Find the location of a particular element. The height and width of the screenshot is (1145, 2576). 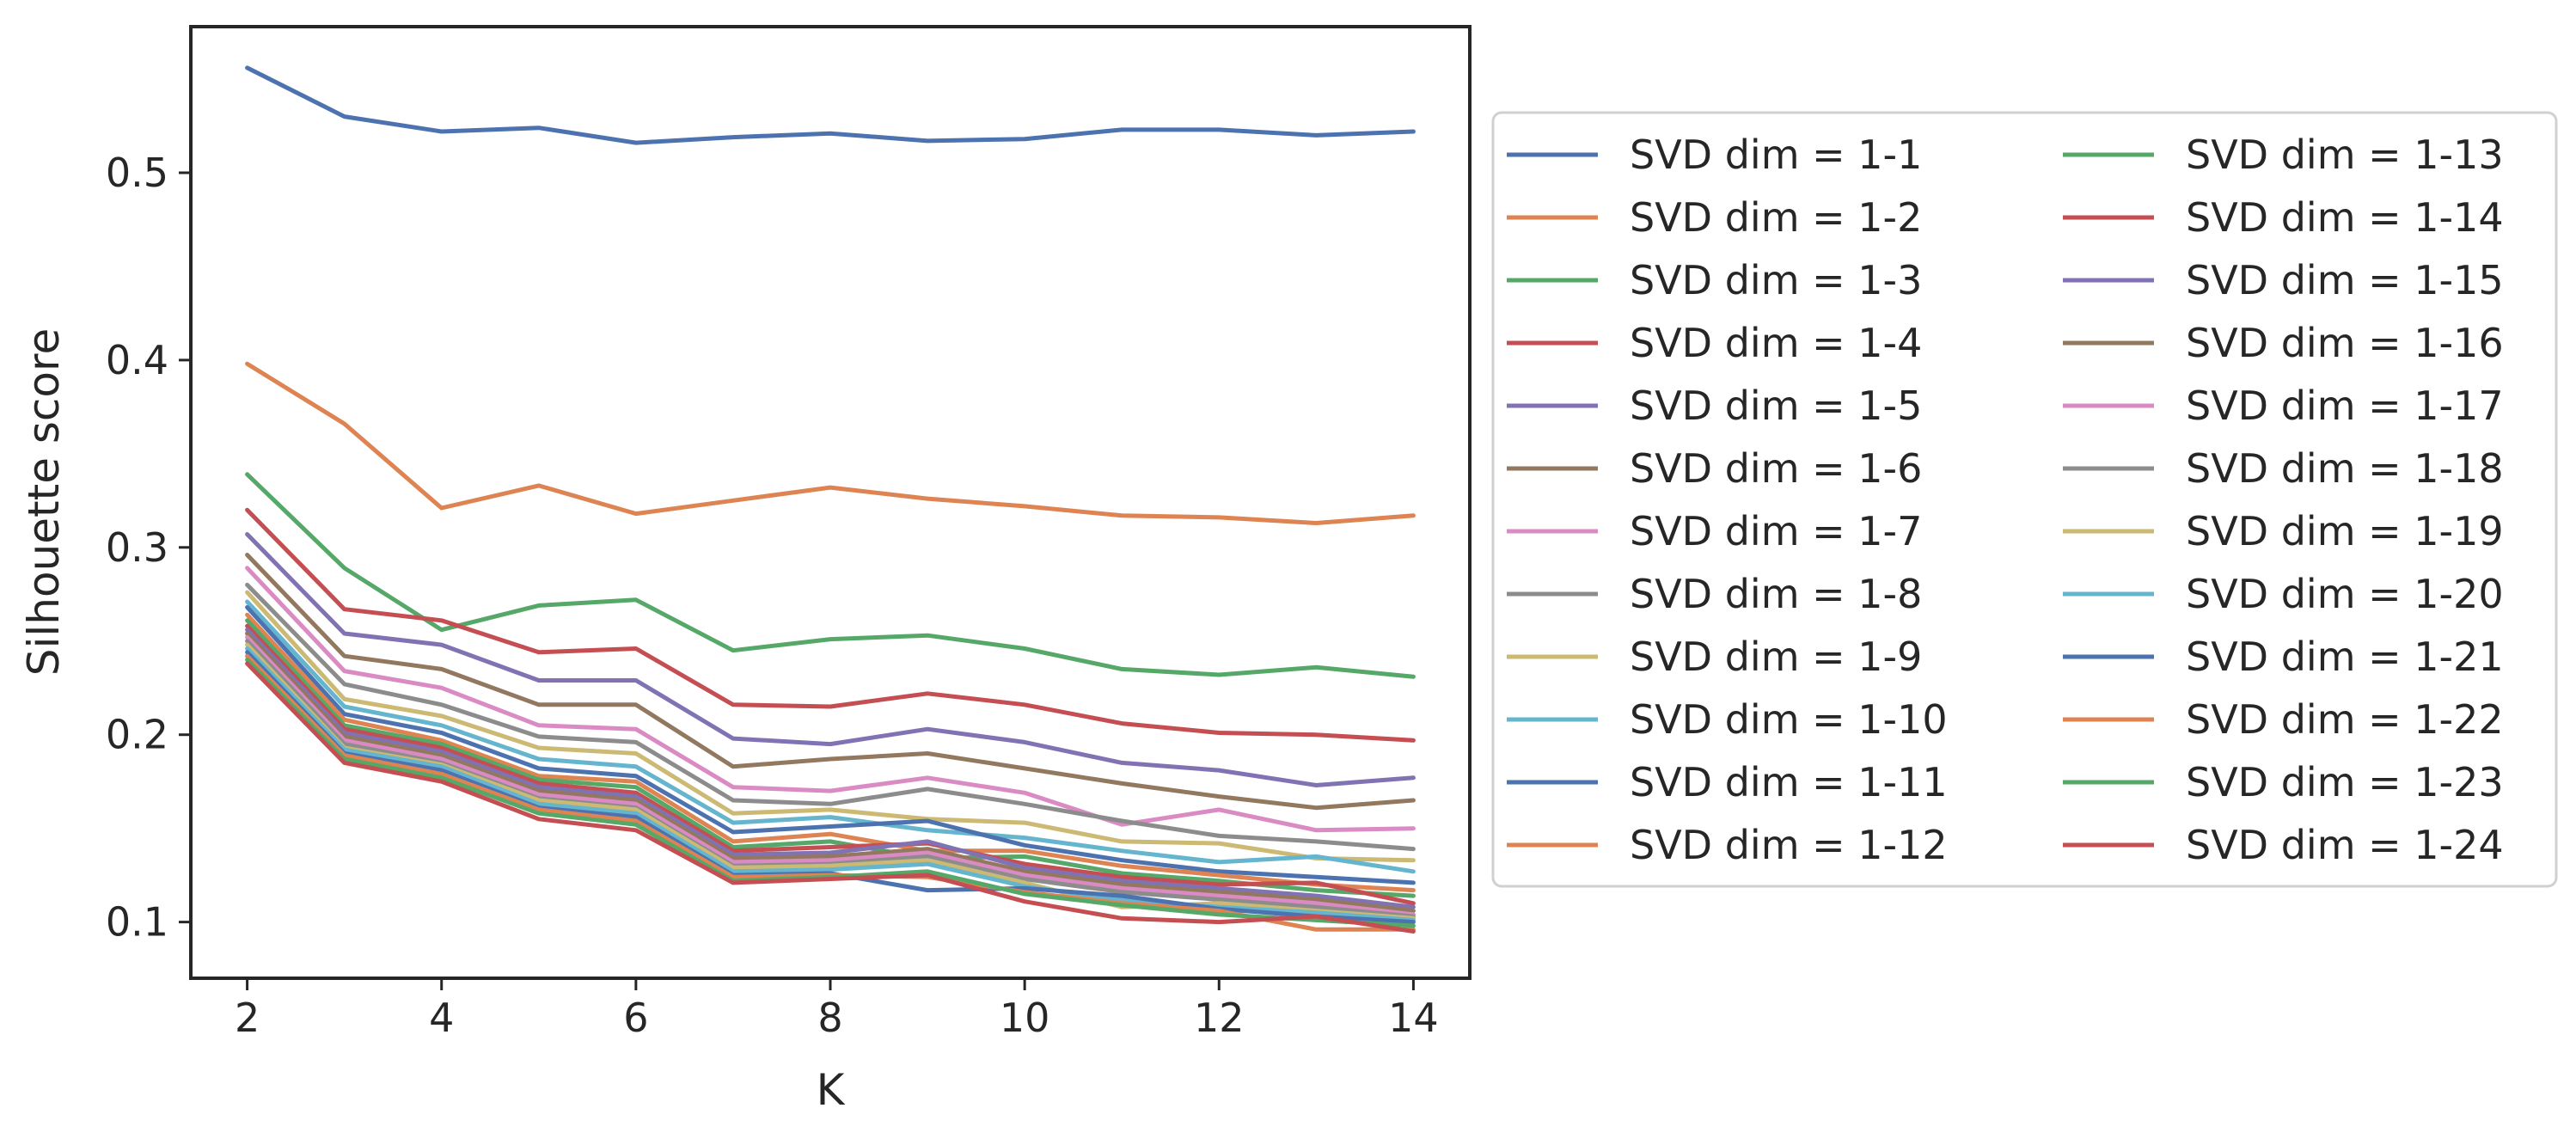

legend-label-8: SVD dim = 1-8 is located at coordinates (1776, 594).